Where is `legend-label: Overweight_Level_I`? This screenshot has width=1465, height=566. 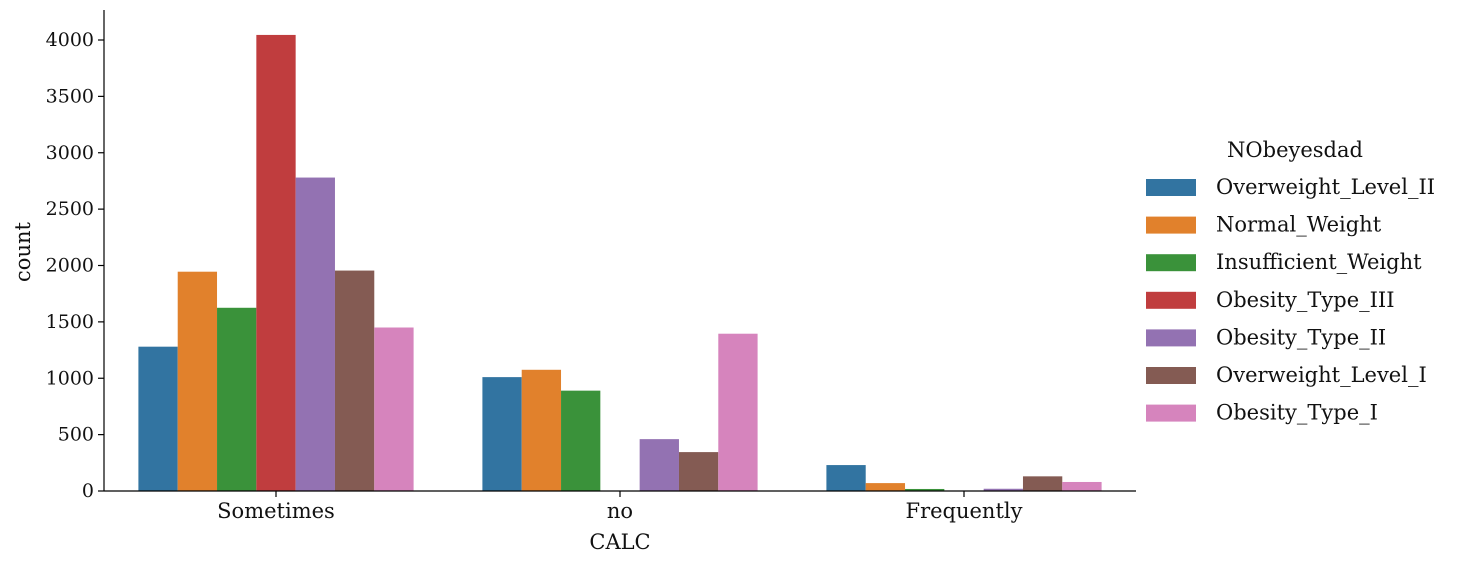
legend-label: Overweight_Level_I is located at coordinates (1321, 375).